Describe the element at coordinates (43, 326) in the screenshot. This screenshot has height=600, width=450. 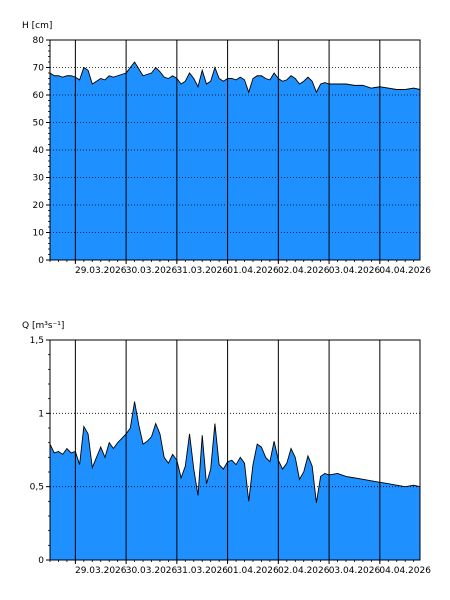
I see `discharge-axis-label: Q [m³s⁻¹]` at that location.